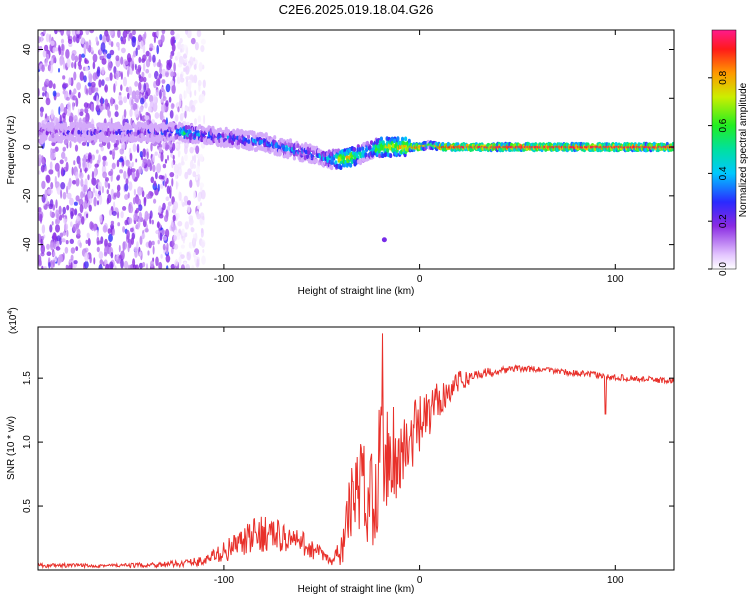  What do you see at coordinates (420, 279) in the screenshot?
I see `heatmap-x-tick-label: 0` at bounding box center [420, 279].